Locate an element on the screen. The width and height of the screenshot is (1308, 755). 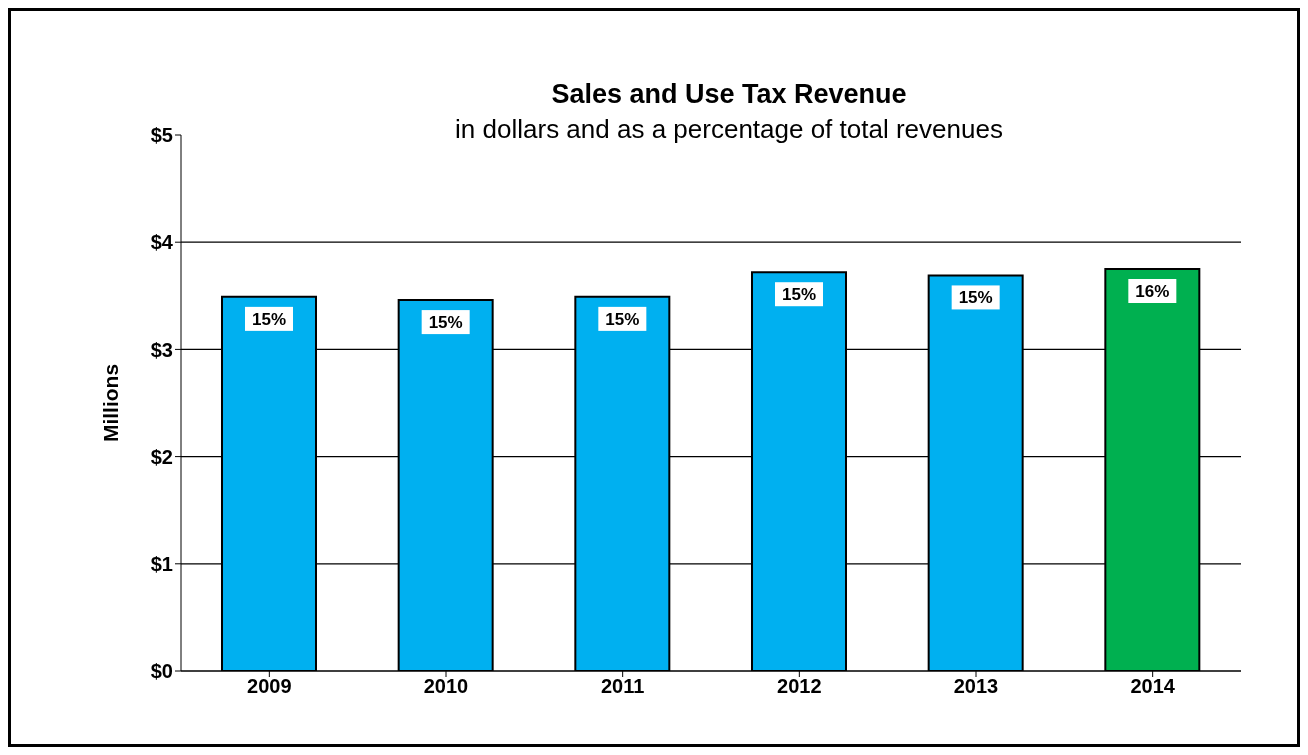
x-tick-label: 2014 is located at coordinates (1153, 686).